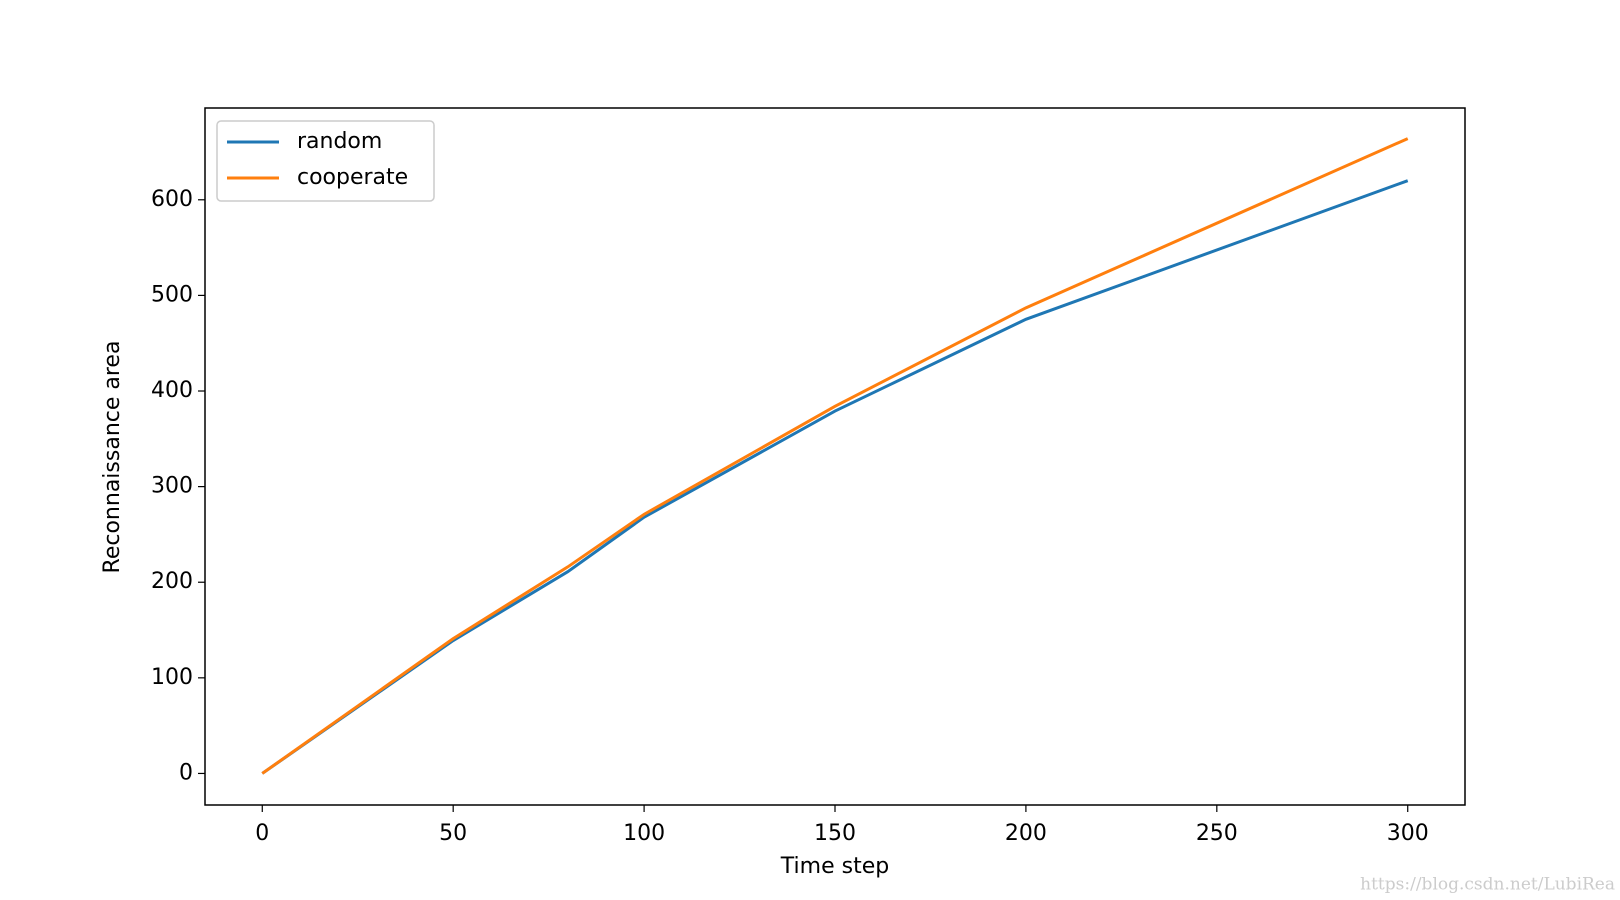 This screenshot has width=1620, height=900. I want to click on watermark: https://blog.csdn.net/LubiRea, so click(1487, 885).